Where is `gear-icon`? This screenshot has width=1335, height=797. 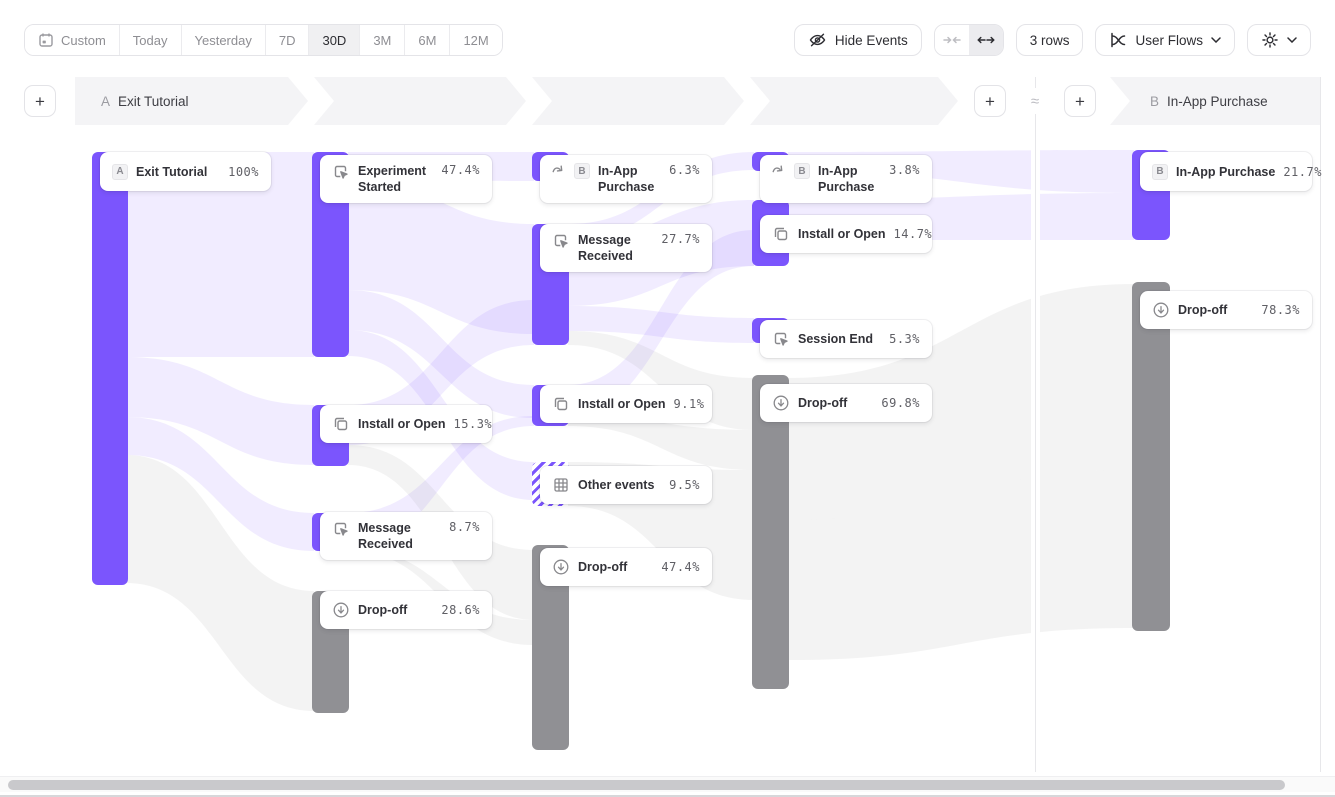 gear-icon is located at coordinates (1270, 40).